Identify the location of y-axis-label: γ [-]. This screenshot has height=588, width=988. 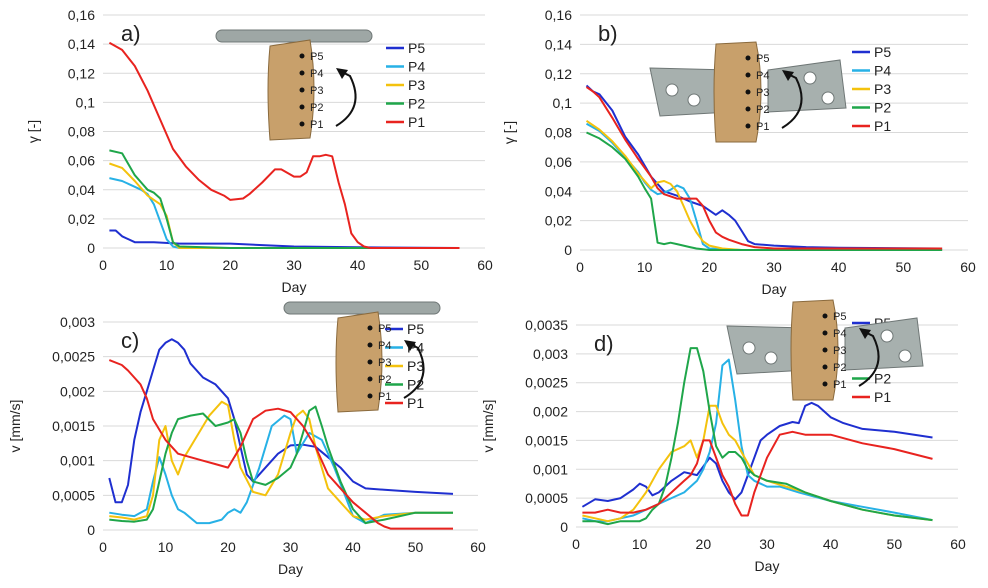
(509, 132).